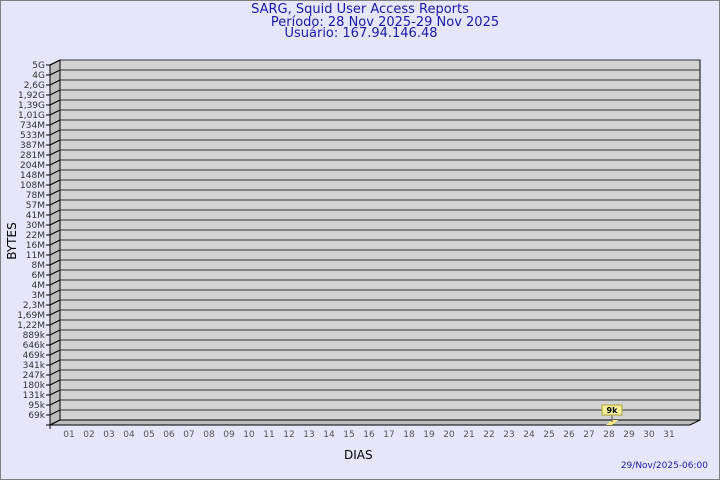 The height and width of the screenshot is (480, 720). I want to click on y-tick-label: 3M, so click(39, 296).